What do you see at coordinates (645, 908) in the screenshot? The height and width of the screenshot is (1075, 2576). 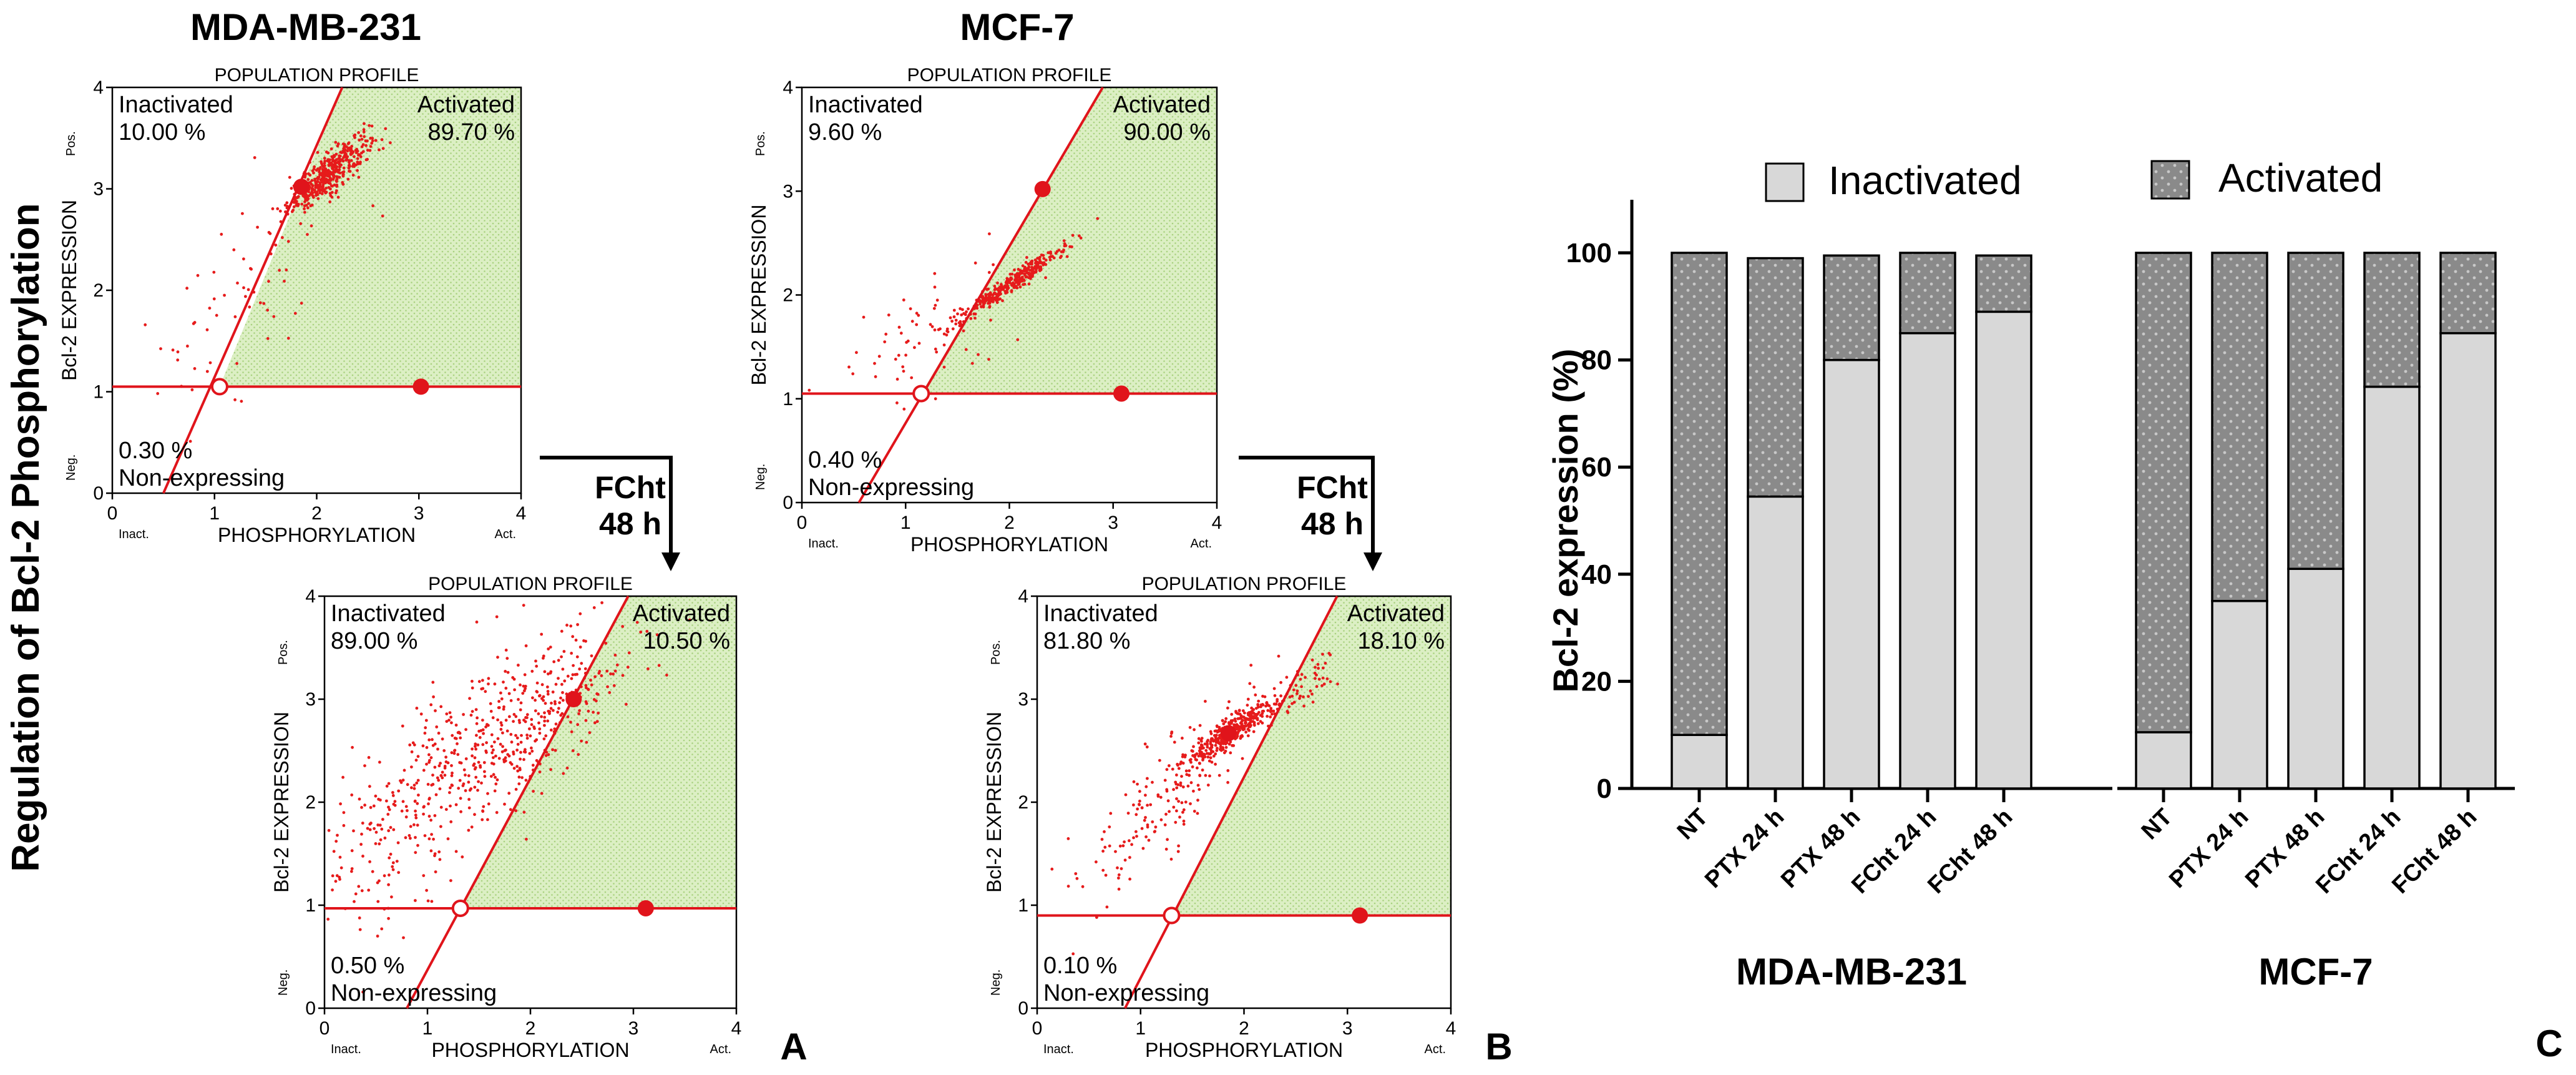 I see `gate-right-handle` at bounding box center [645, 908].